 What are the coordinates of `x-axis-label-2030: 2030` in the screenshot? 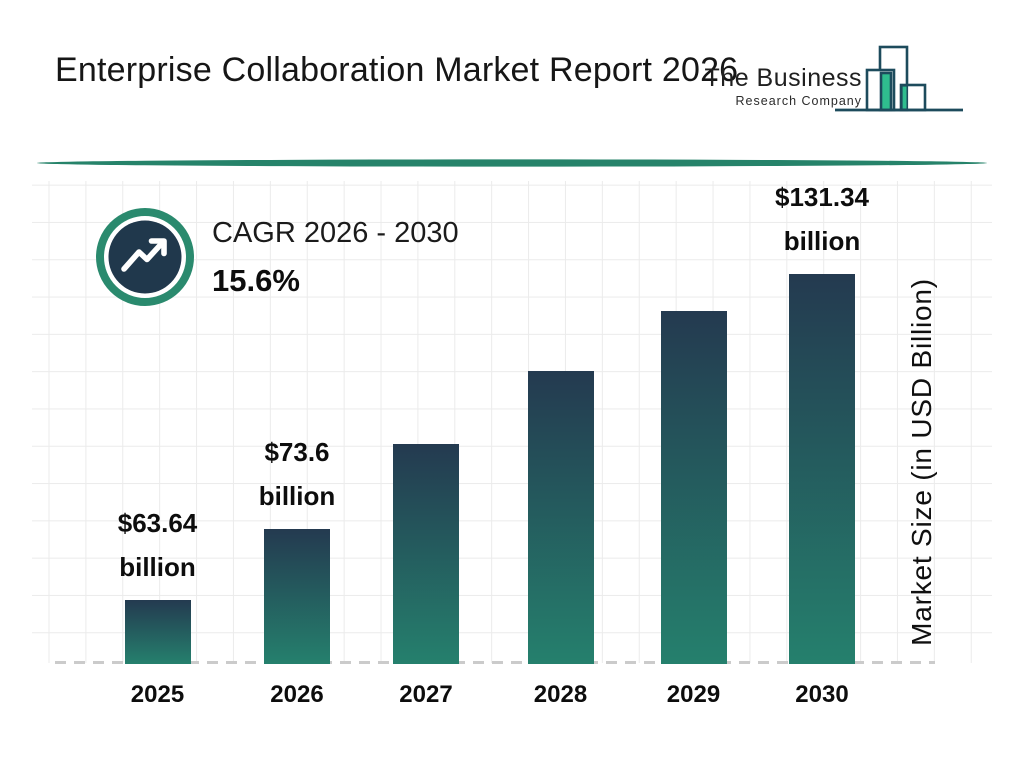 It's located at (822, 694).